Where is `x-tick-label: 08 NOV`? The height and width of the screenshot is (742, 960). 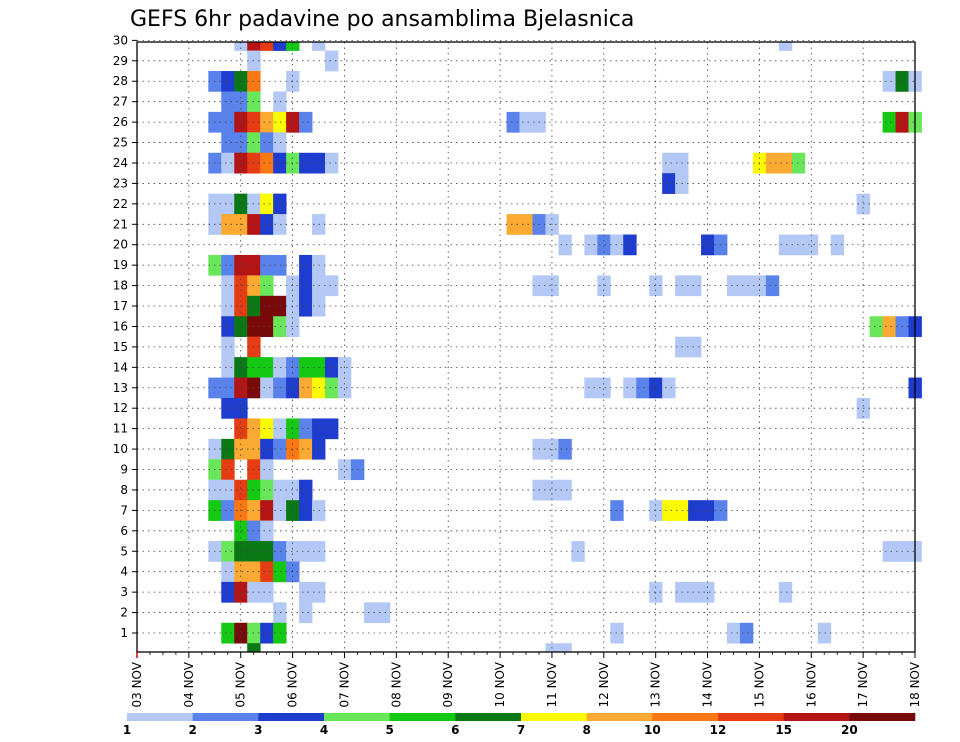
x-tick-label: 08 NOV is located at coordinates (396, 684).